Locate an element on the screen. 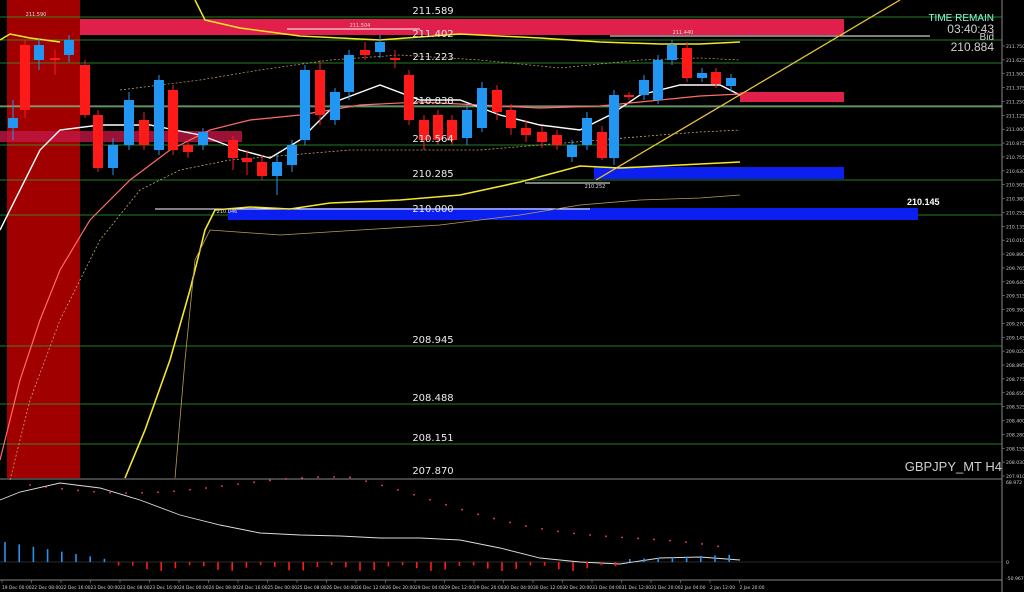 This screenshot has height=592, width=1024. time-axis-label: 2 Jan 12:00 is located at coordinates (722, 588).